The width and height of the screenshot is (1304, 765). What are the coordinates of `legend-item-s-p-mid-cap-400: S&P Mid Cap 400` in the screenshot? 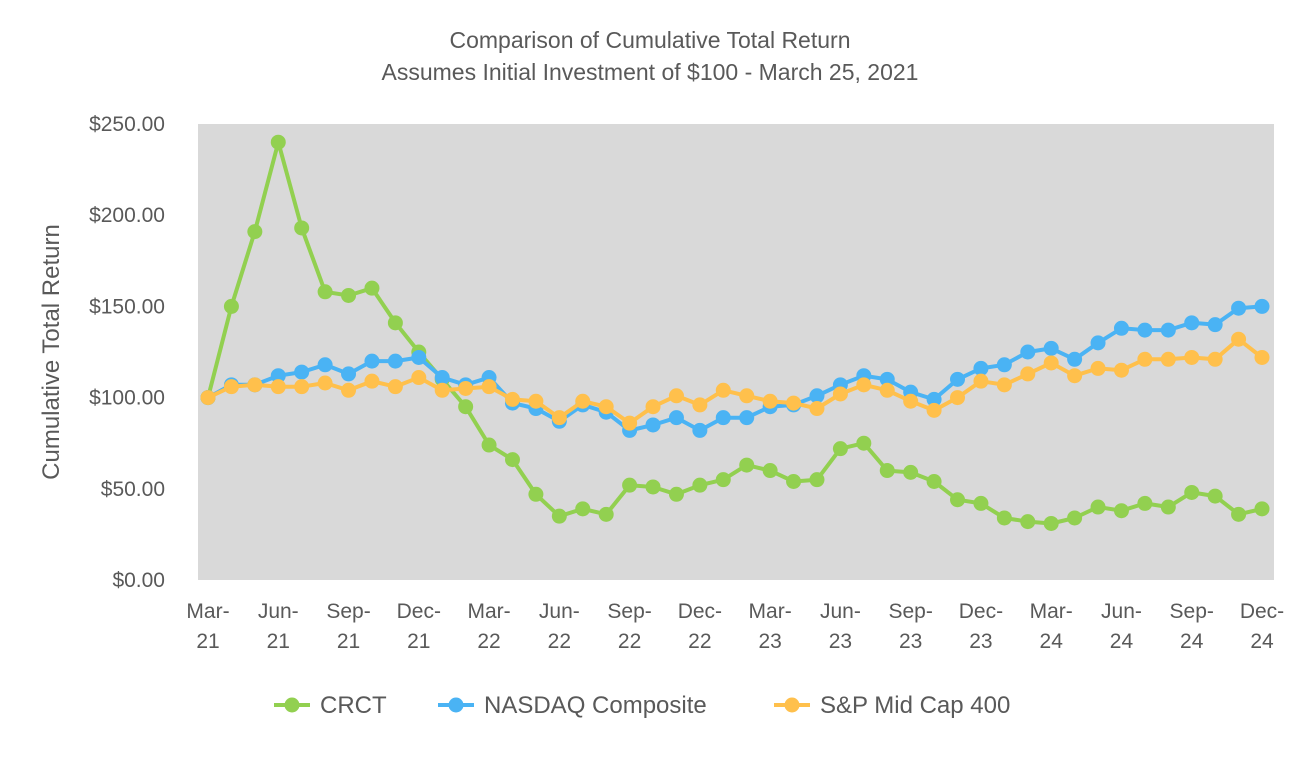 It's located at (892, 705).